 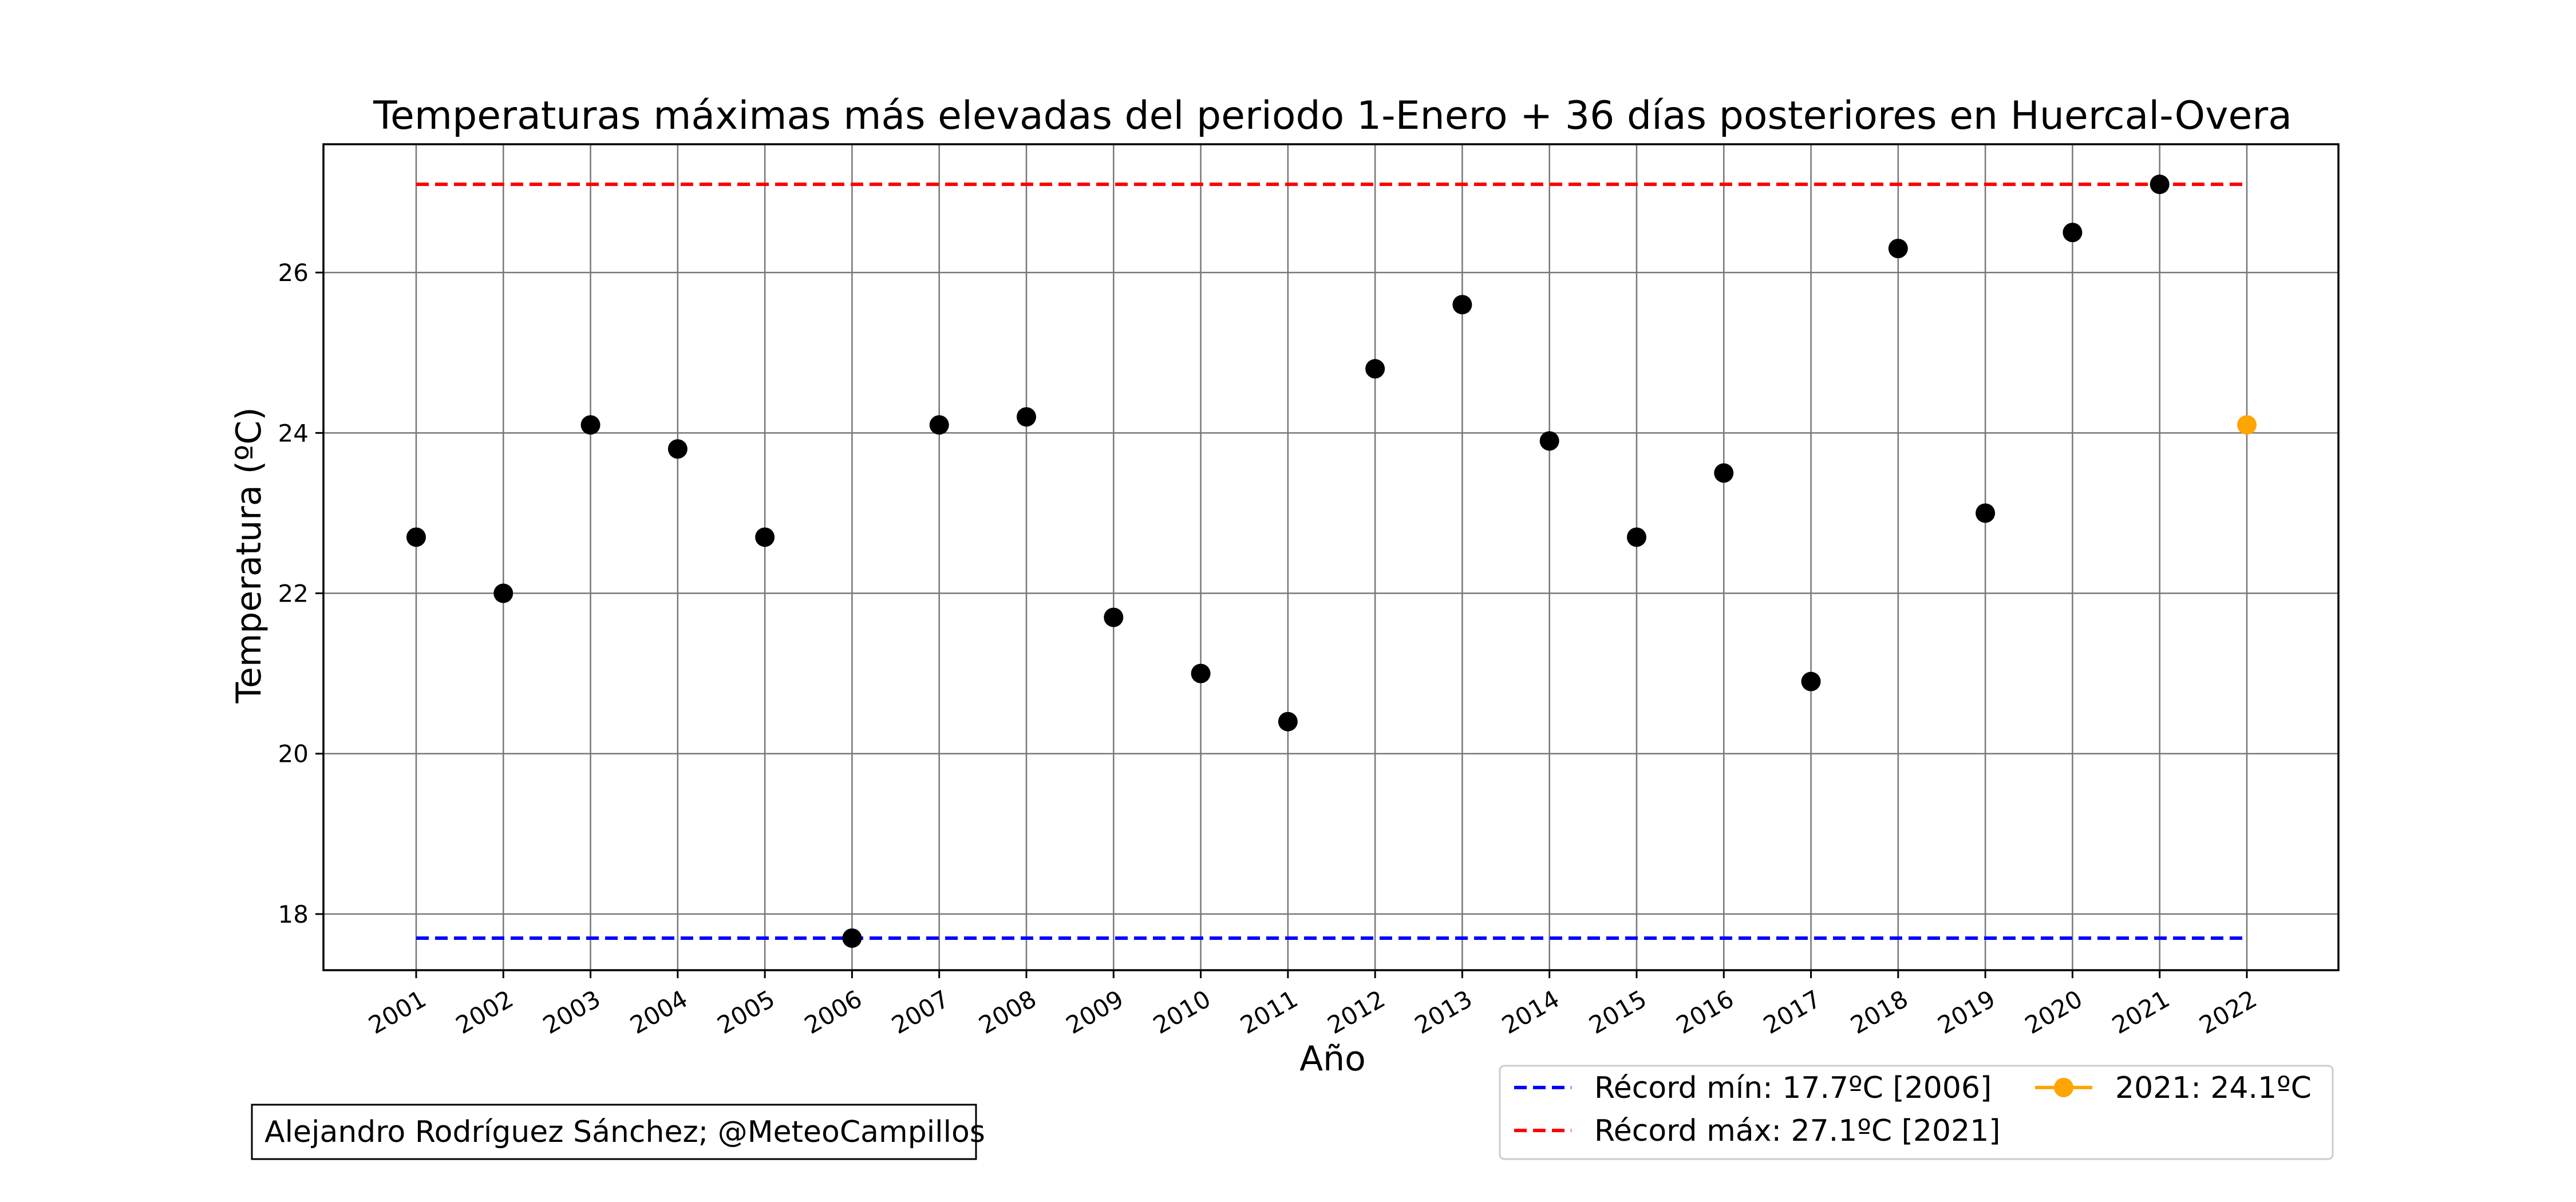 What do you see at coordinates (1618, 1012) in the screenshot?
I see `x-tick-label: 2015` at bounding box center [1618, 1012].